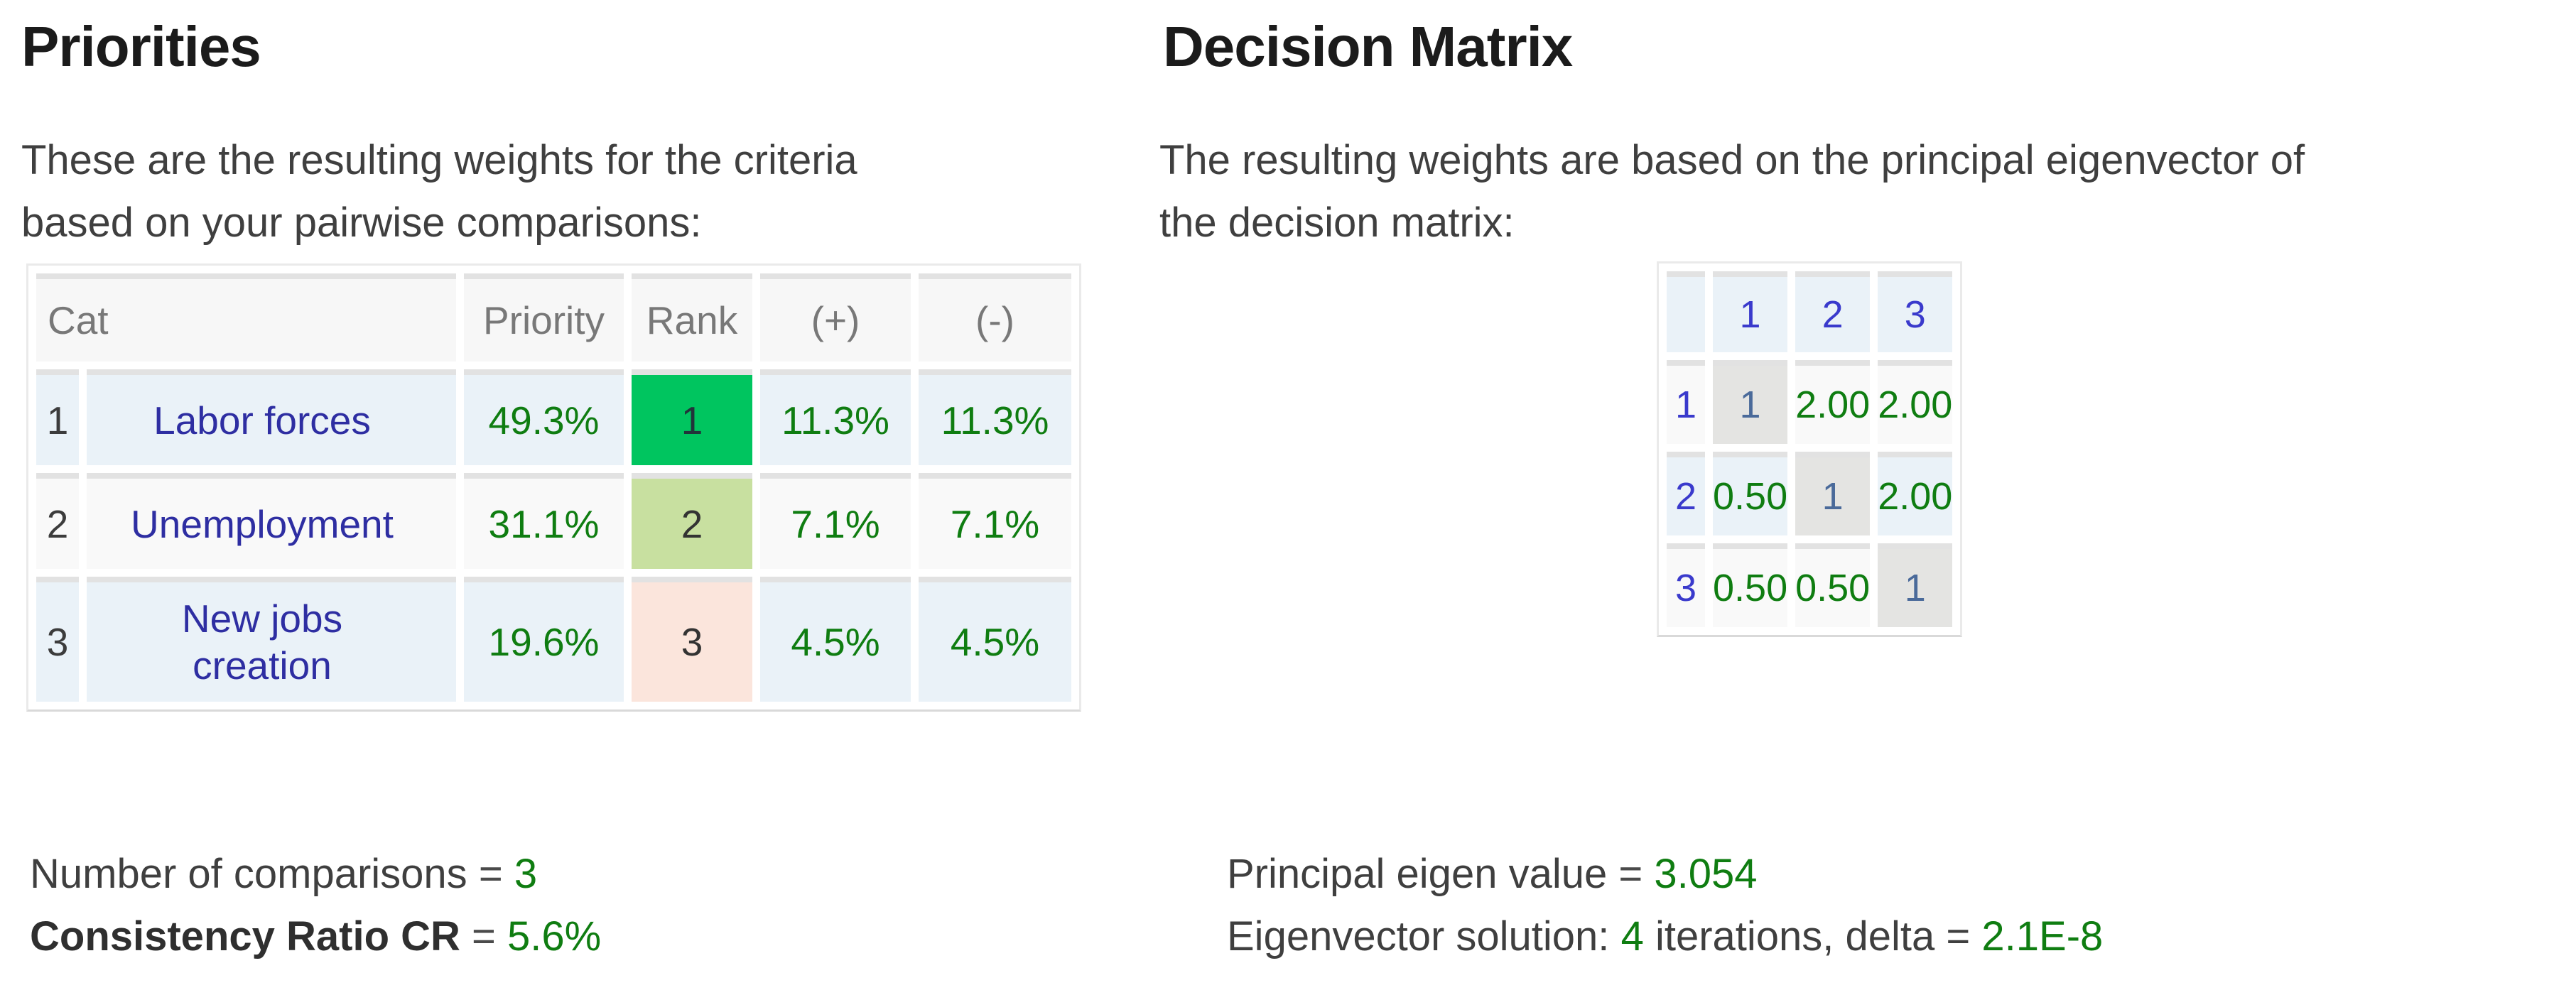 The width and height of the screenshot is (2576, 995). What do you see at coordinates (1833, 311) in the screenshot?
I see `matrix-col-header: 2` at bounding box center [1833, 311].